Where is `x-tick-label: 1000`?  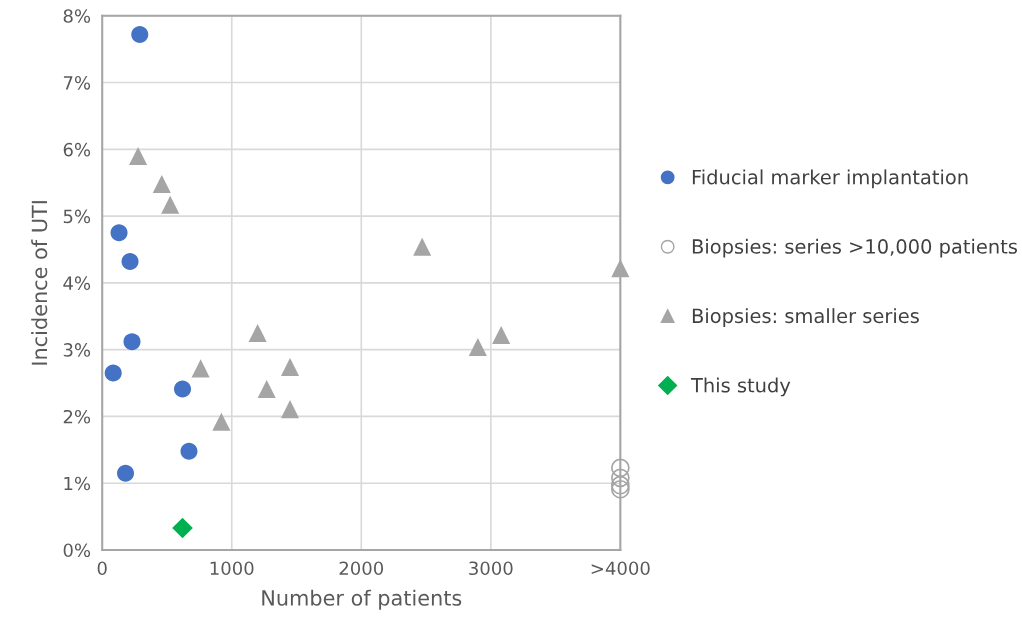
x-tick-label: 1000 is located at coordinates (232, 568).